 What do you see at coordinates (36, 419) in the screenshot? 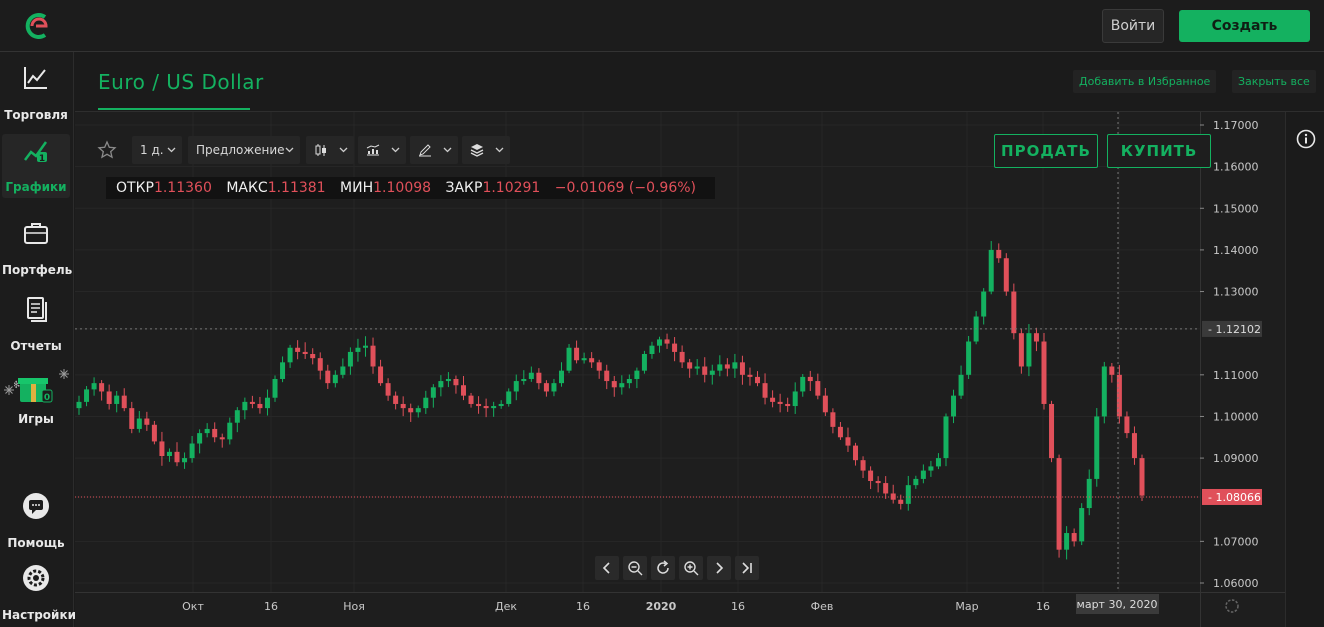
I see `sidebar-item-label: Игры` at bounding box center [36, 419].